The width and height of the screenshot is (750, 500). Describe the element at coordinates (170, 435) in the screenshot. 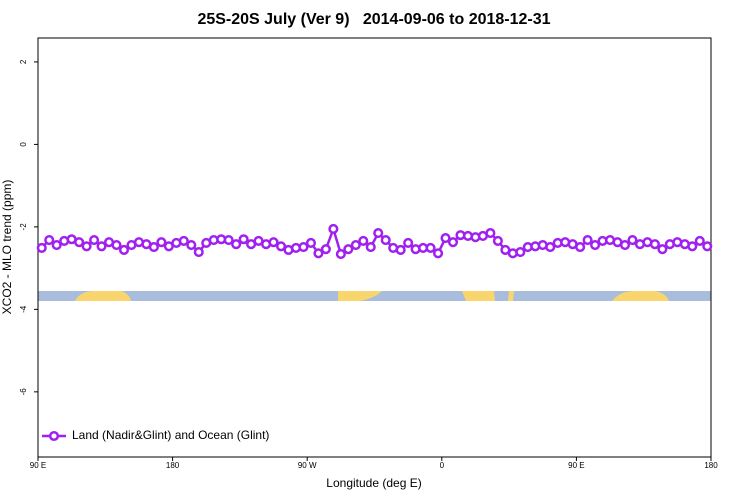

I see `legend-label: Land (Nadir&Glint) and Ocean (Glint)` at that location.